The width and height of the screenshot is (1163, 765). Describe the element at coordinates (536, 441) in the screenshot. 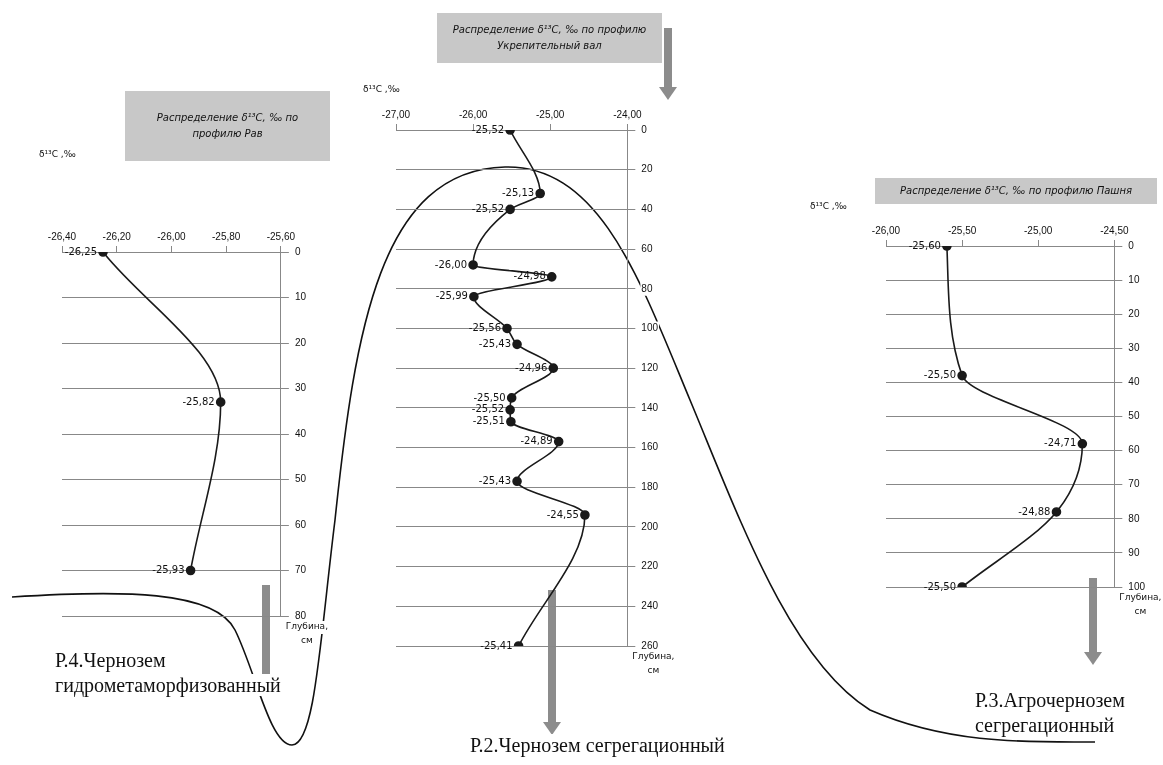

I see `data-label: -24,89` at that location.